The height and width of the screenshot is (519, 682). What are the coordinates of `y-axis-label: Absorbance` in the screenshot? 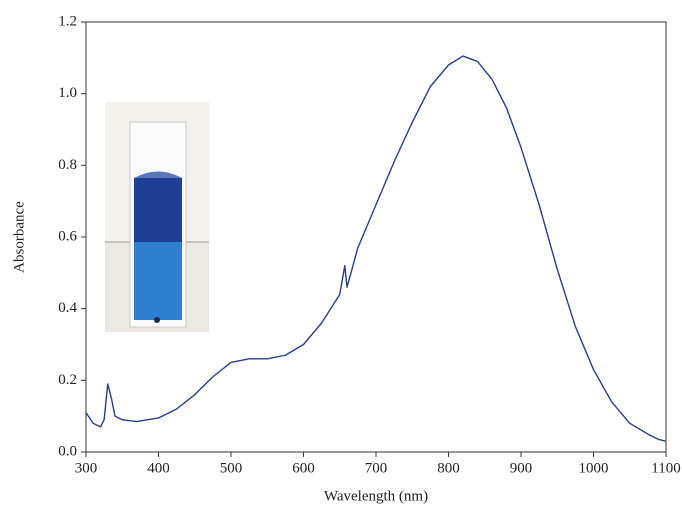 It's located at (19, 237).